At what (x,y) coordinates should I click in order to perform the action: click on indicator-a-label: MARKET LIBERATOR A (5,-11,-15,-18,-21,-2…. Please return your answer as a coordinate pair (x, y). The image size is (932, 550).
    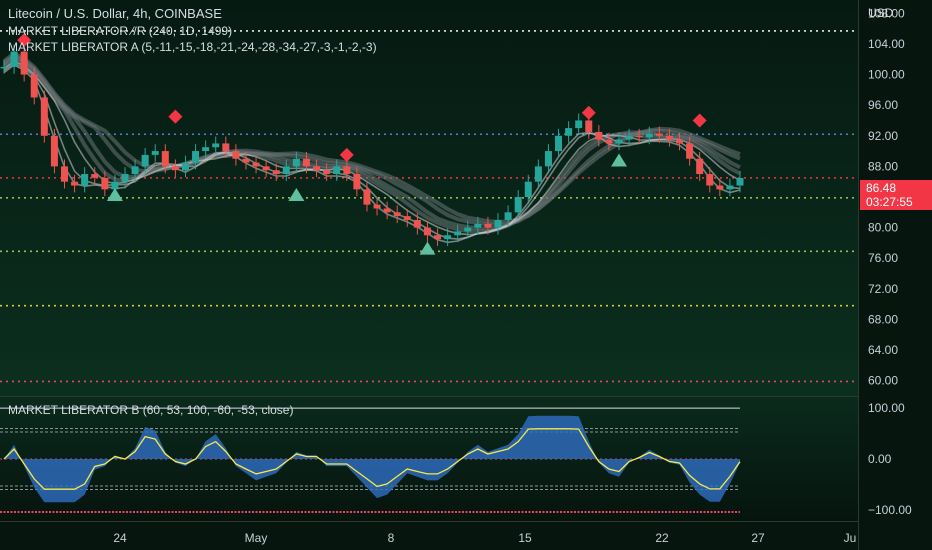
    Looking at the image, I should click on (192, 47).